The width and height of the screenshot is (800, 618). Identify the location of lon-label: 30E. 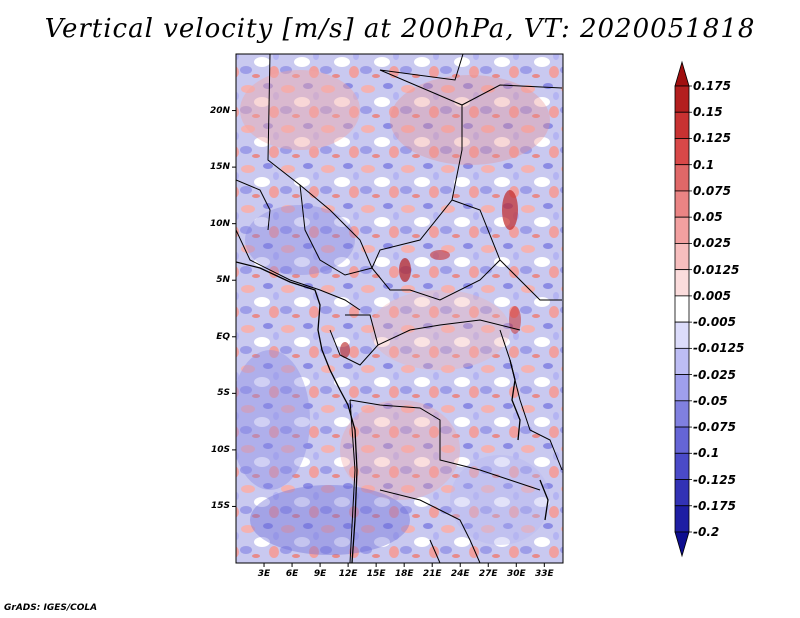
(516, 574).